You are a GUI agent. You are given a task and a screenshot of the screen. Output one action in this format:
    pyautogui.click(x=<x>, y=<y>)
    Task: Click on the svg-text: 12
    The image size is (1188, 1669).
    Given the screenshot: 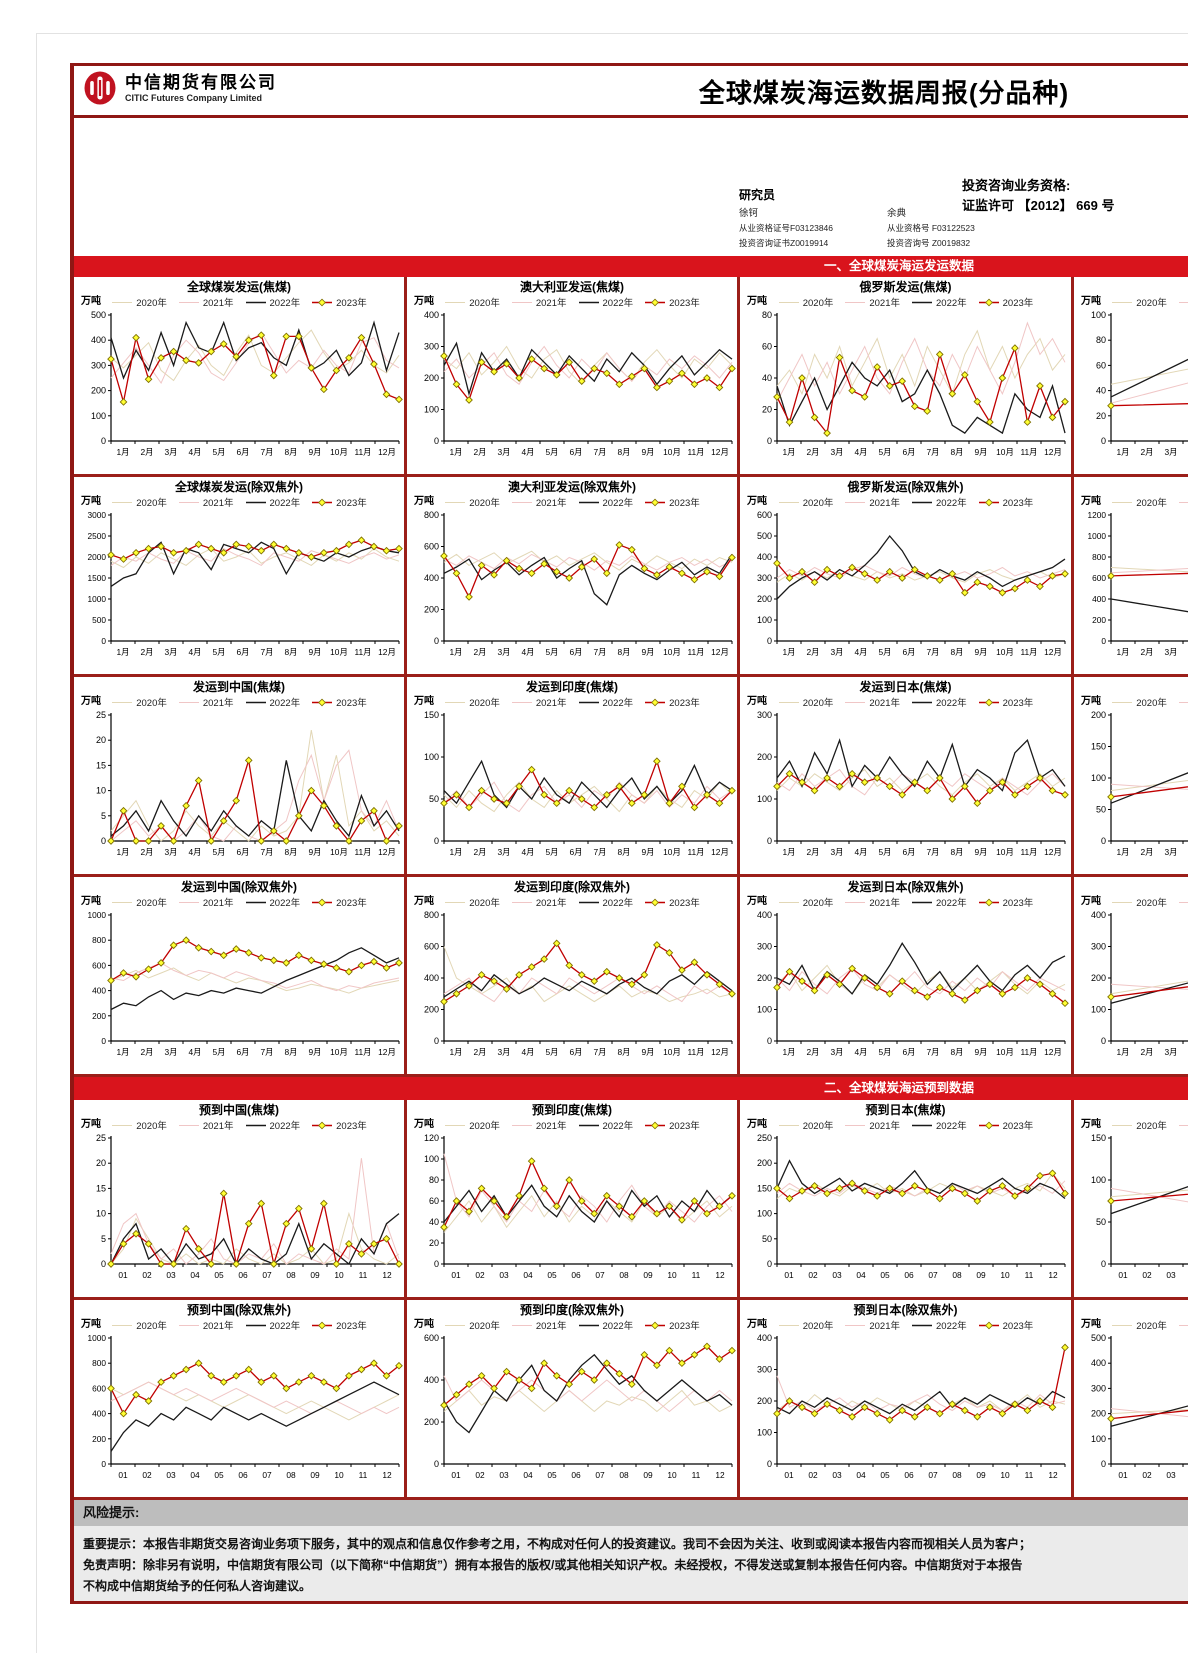 What is the action you would take?
    pyautogui.click(x=1053, y=1275)
    